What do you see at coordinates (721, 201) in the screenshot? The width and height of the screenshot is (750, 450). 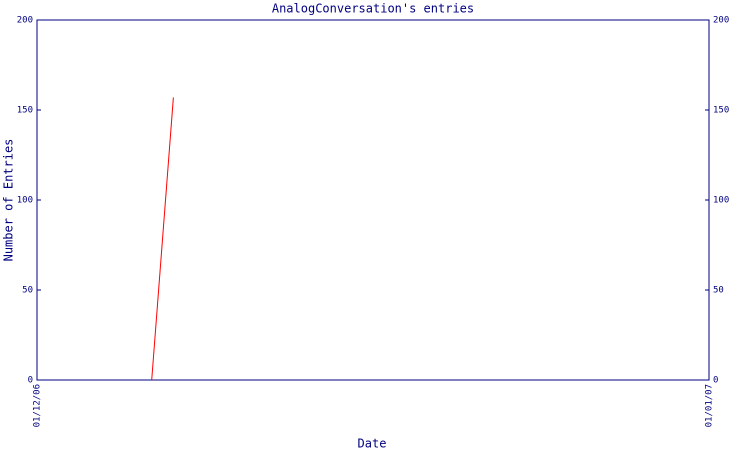 I see `y2-tick-label: 100` at bounding box center [721, 201].